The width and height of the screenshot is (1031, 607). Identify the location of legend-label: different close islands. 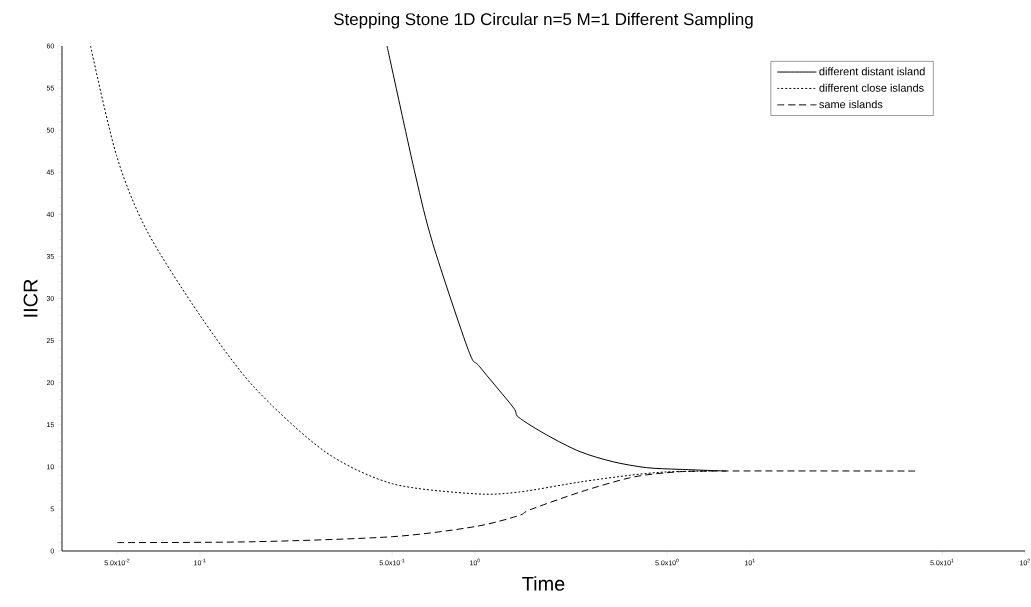
(871, 87).